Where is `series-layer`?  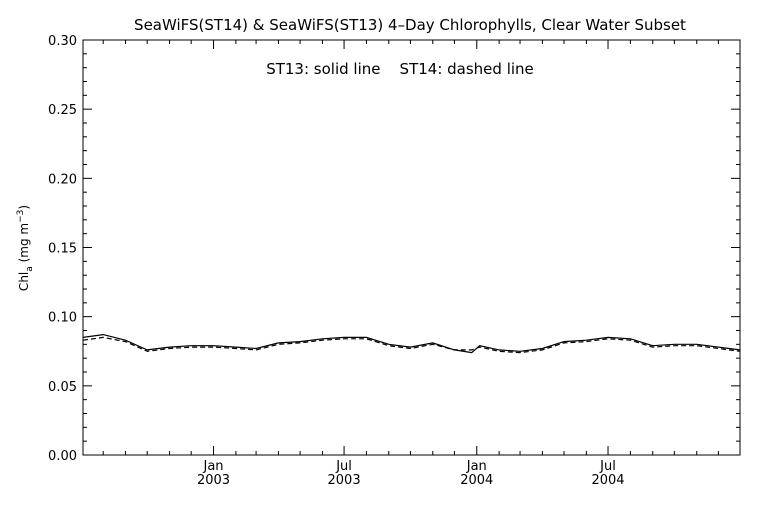
series-layer is located at coordinates (411, 343).